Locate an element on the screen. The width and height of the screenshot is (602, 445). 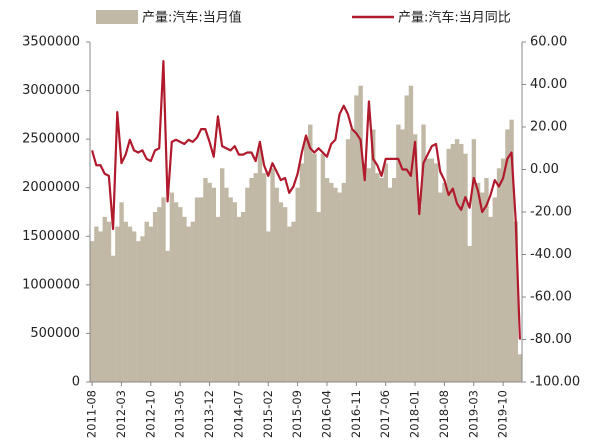
y2-tick-label: -60.00 is located at coordinates (551, 297).